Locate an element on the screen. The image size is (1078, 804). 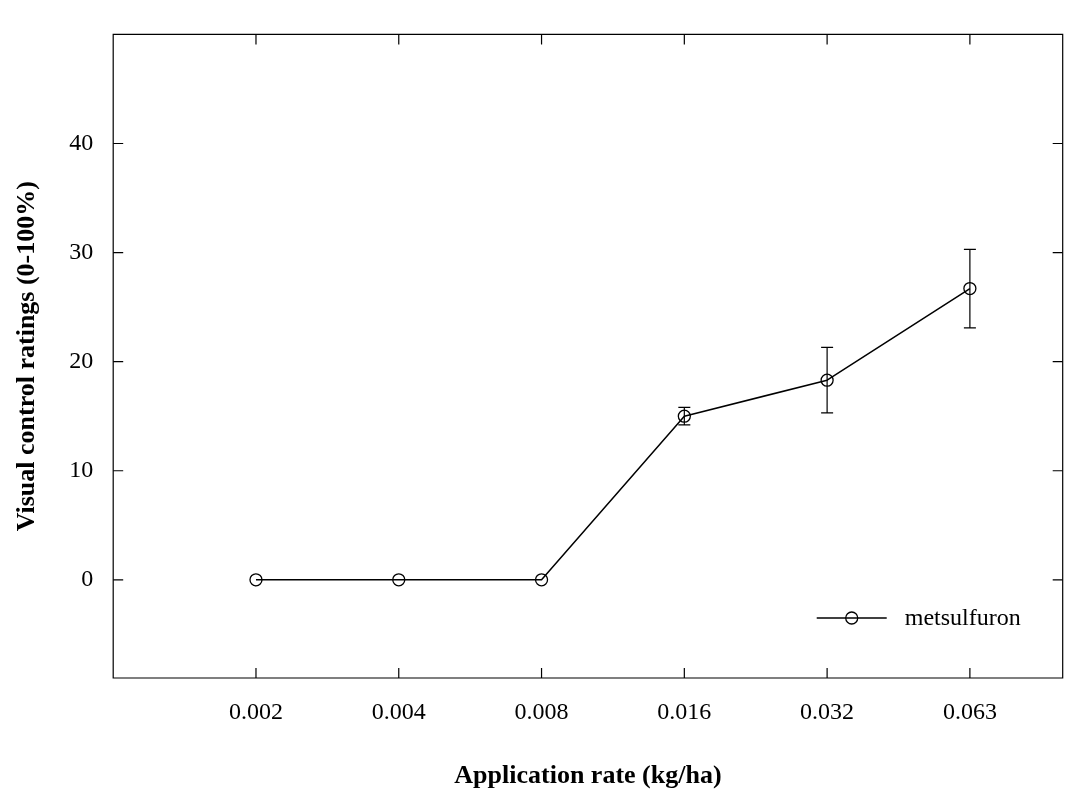
y-tick-label: 20 is located at coordinates (81, 359).